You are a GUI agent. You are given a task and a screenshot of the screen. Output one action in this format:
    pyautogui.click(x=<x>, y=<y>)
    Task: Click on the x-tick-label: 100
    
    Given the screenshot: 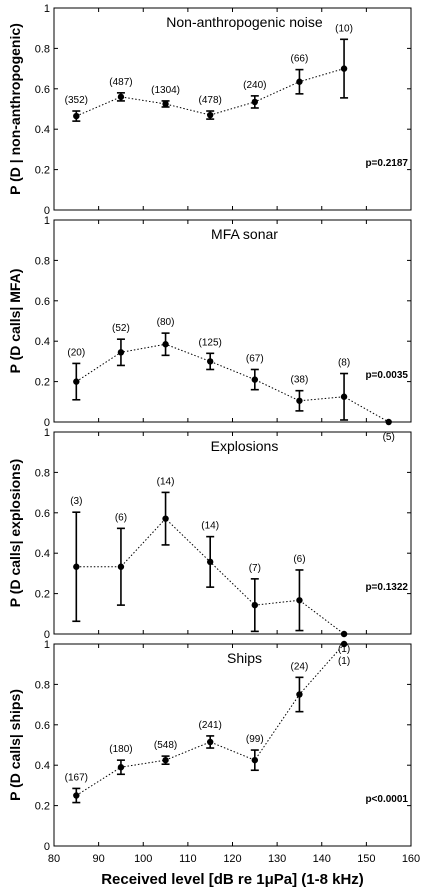 What is the action you would take?
    pyautogui.click(x=143, y=859)
    